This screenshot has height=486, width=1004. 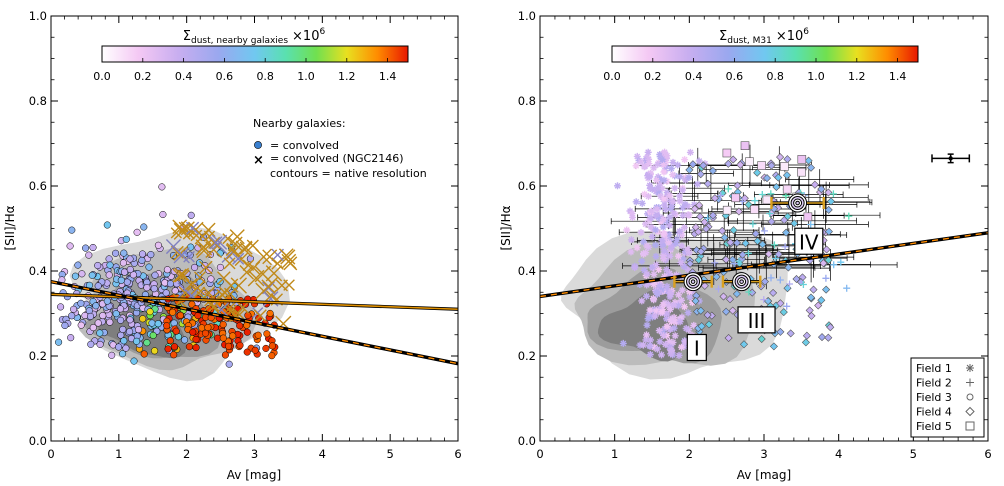 What do you see at coordinates (225, 76) in the screenshot?
I see `left-colorbar-tick-label: 0.6` at bounding box center [225, 76].